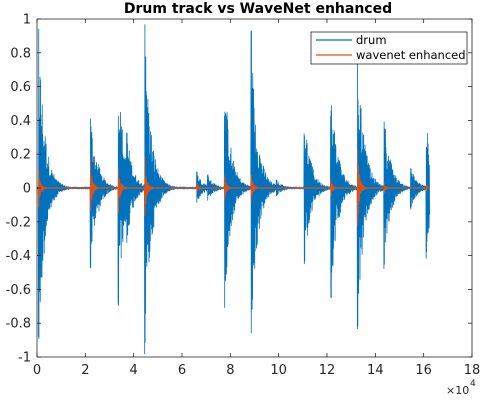 Image resolution: width=491 pixels, height=403 pixels. What do you see at coordinates (327, 370) in the screenshot?
I see `x-tick-label: 12` at bounding box center [327, 370].